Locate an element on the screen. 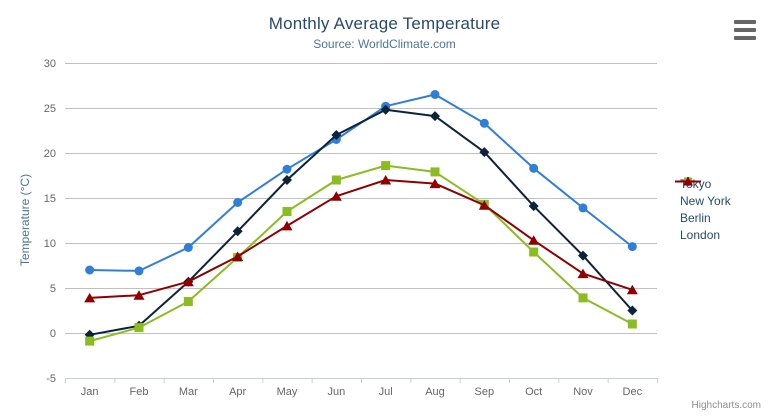 This screenshot has height=416, width=769. data-point-london-jun is located at coordinates (336, 196).